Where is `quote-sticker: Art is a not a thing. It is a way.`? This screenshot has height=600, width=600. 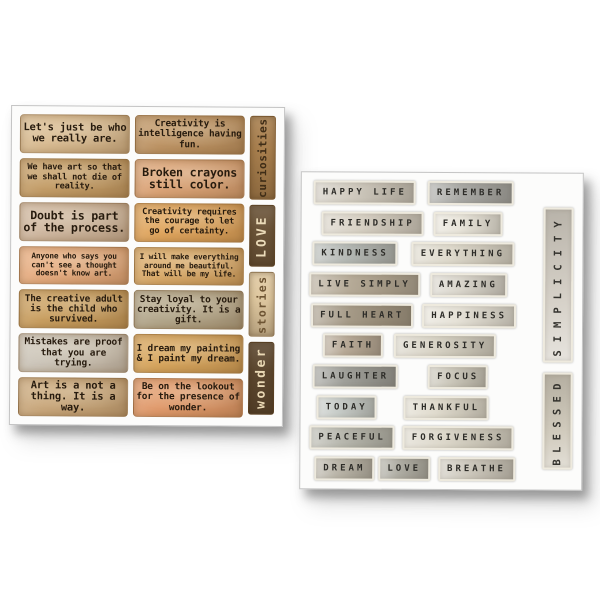
quote-sticker: Art is a not a thing. It is a way. is located at coordinates (73, 397).